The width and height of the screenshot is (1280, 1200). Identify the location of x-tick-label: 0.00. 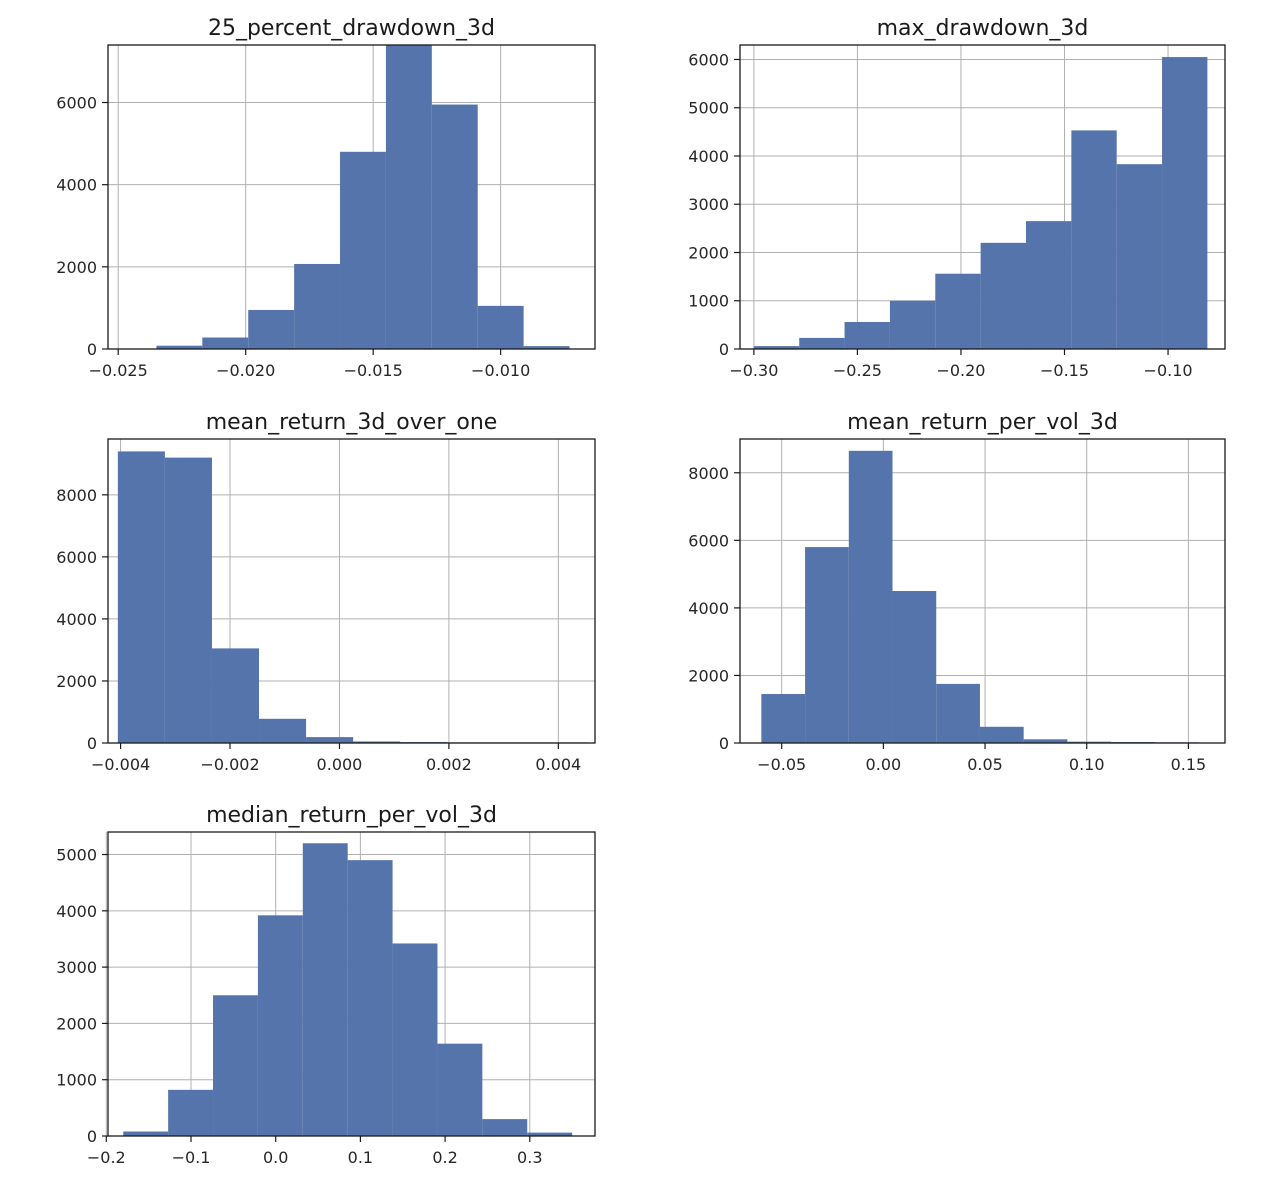
(884, 764).